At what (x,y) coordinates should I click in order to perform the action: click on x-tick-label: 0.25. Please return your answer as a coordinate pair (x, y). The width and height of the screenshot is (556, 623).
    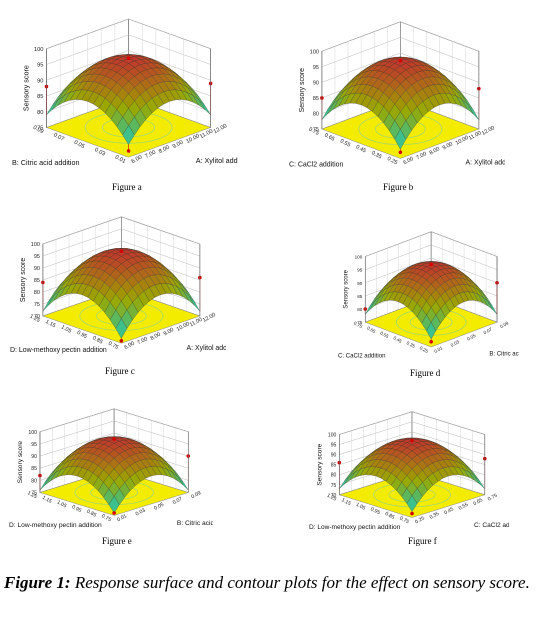
    Looking at the image, I should click on (420, 520).